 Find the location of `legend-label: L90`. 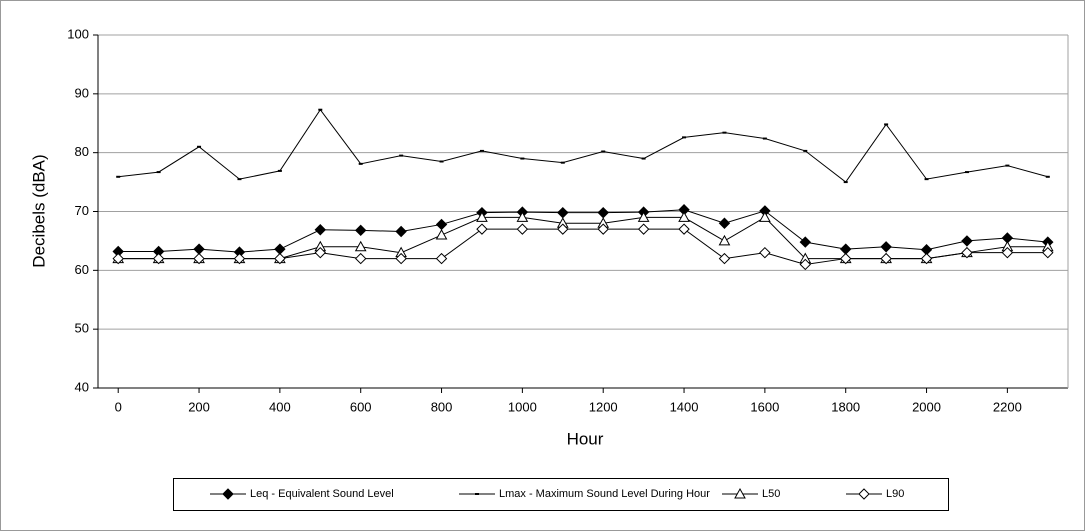

legend-label: L90 is located at coordinates (895, 494).